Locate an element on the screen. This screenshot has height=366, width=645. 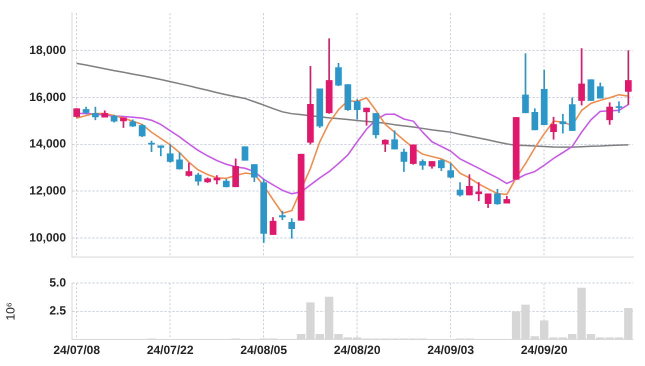
y-tick-label: 18,000 is located at coordinates (47, 49).